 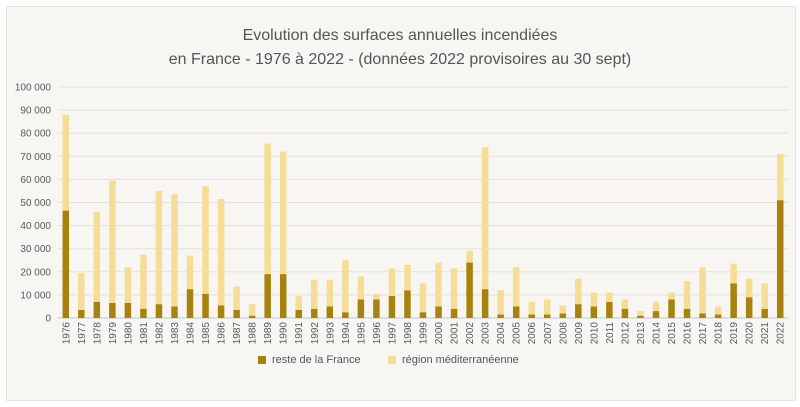 What do you see at coordinates (35, 157) in the screenshot?
I see `y-tick-label: 70 000` at bounding box center [35, 157].